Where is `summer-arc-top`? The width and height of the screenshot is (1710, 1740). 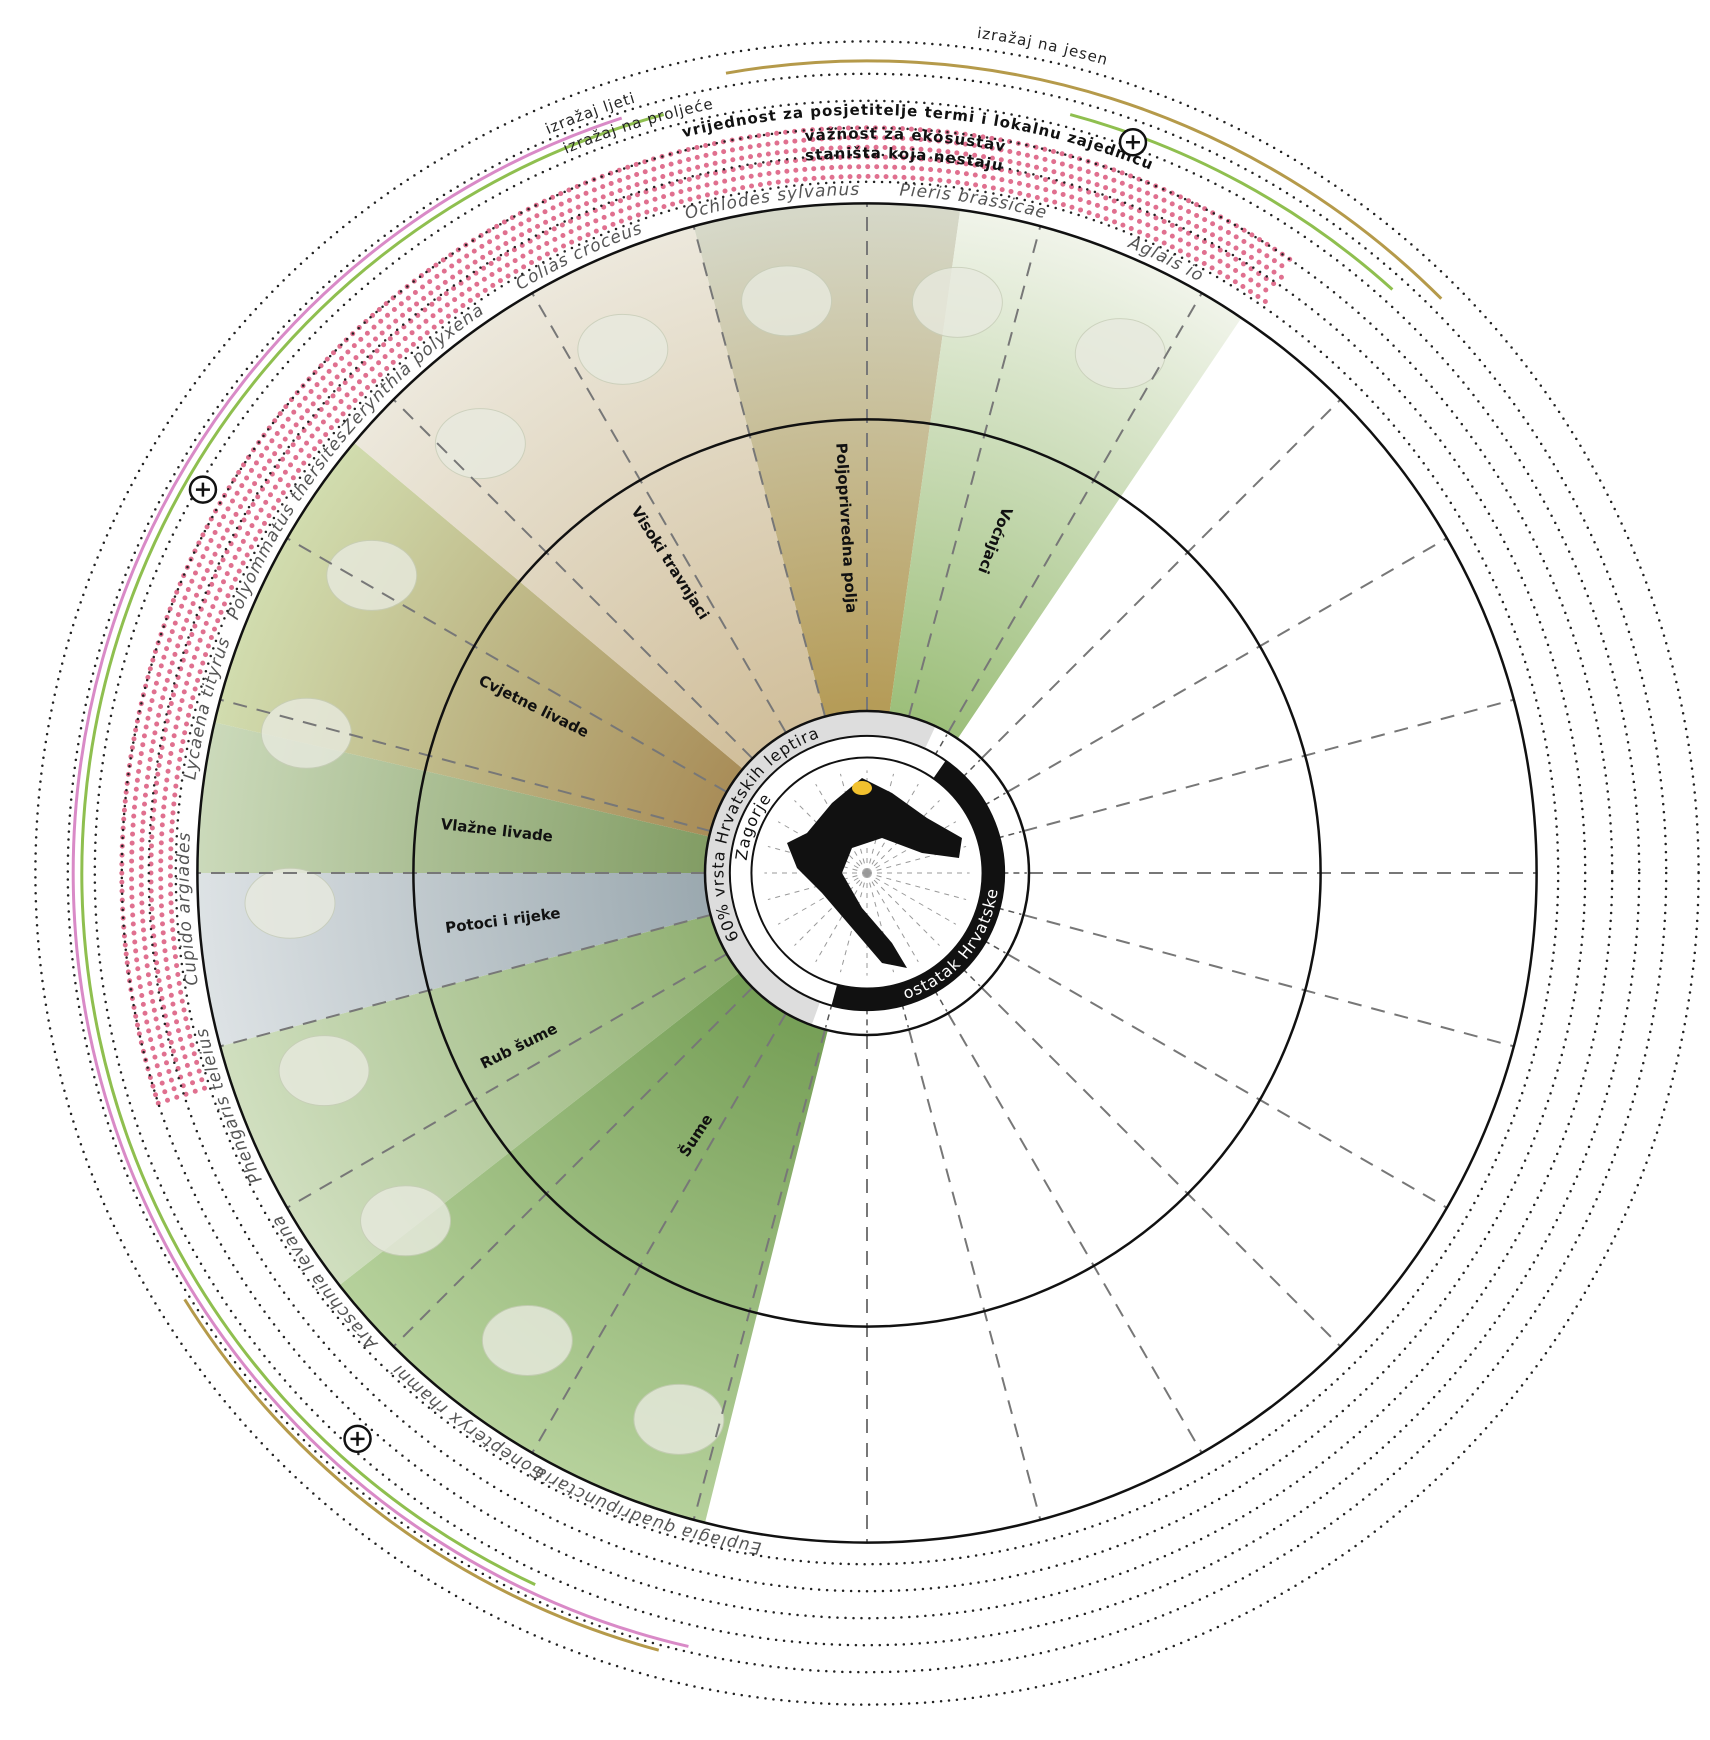
summer-arc-top is located at coordinates (1231, 202).